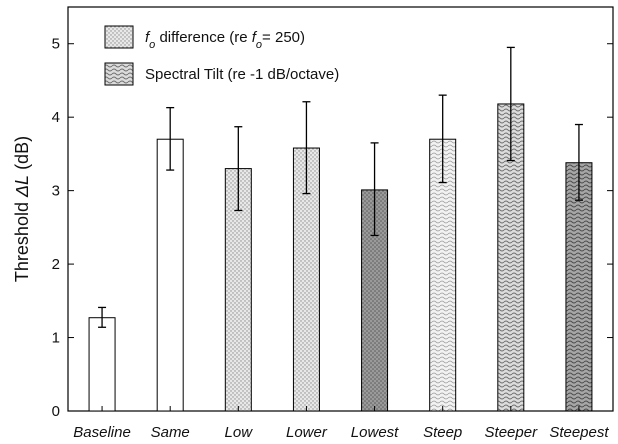 Image resolution: width=618 pixels, height=444 pixels. Describe the element at coordinates (242, 74) in the screenshot. I see `legend-label: Spectral Tilt (re -1 dB/octave)` at that location.